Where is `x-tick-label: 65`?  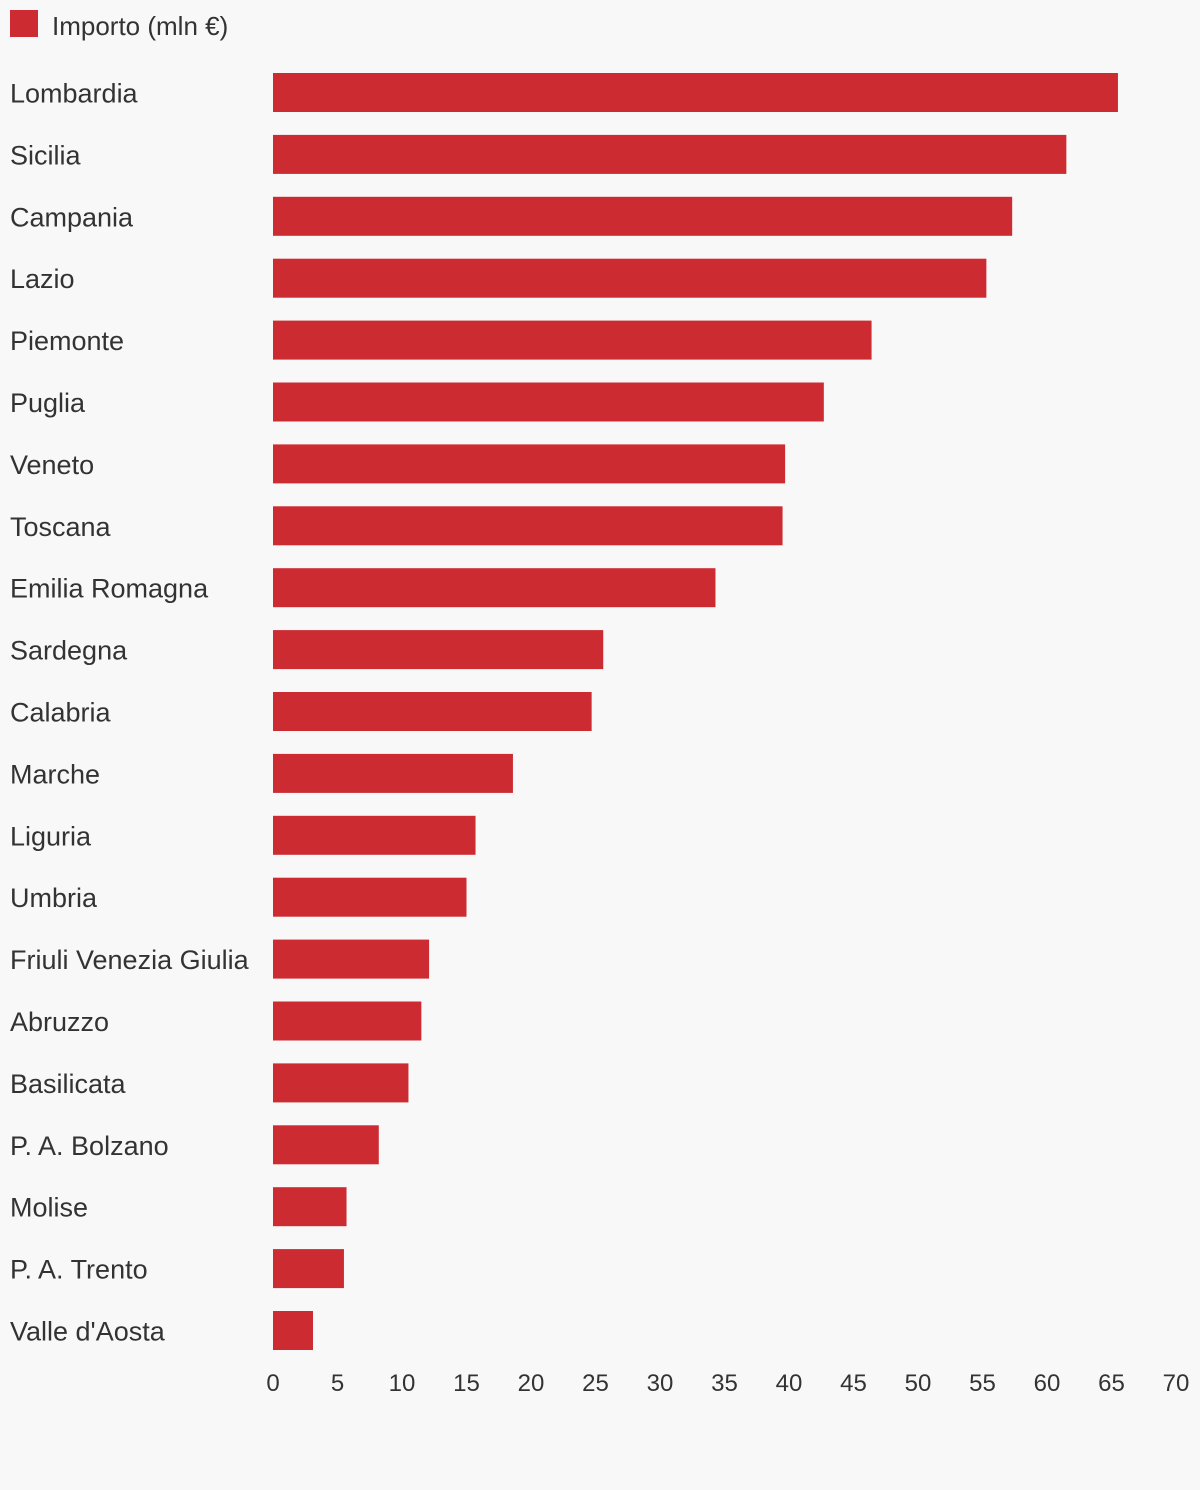 x-tick-label: 65 is located at coordinates (1111, 1383).